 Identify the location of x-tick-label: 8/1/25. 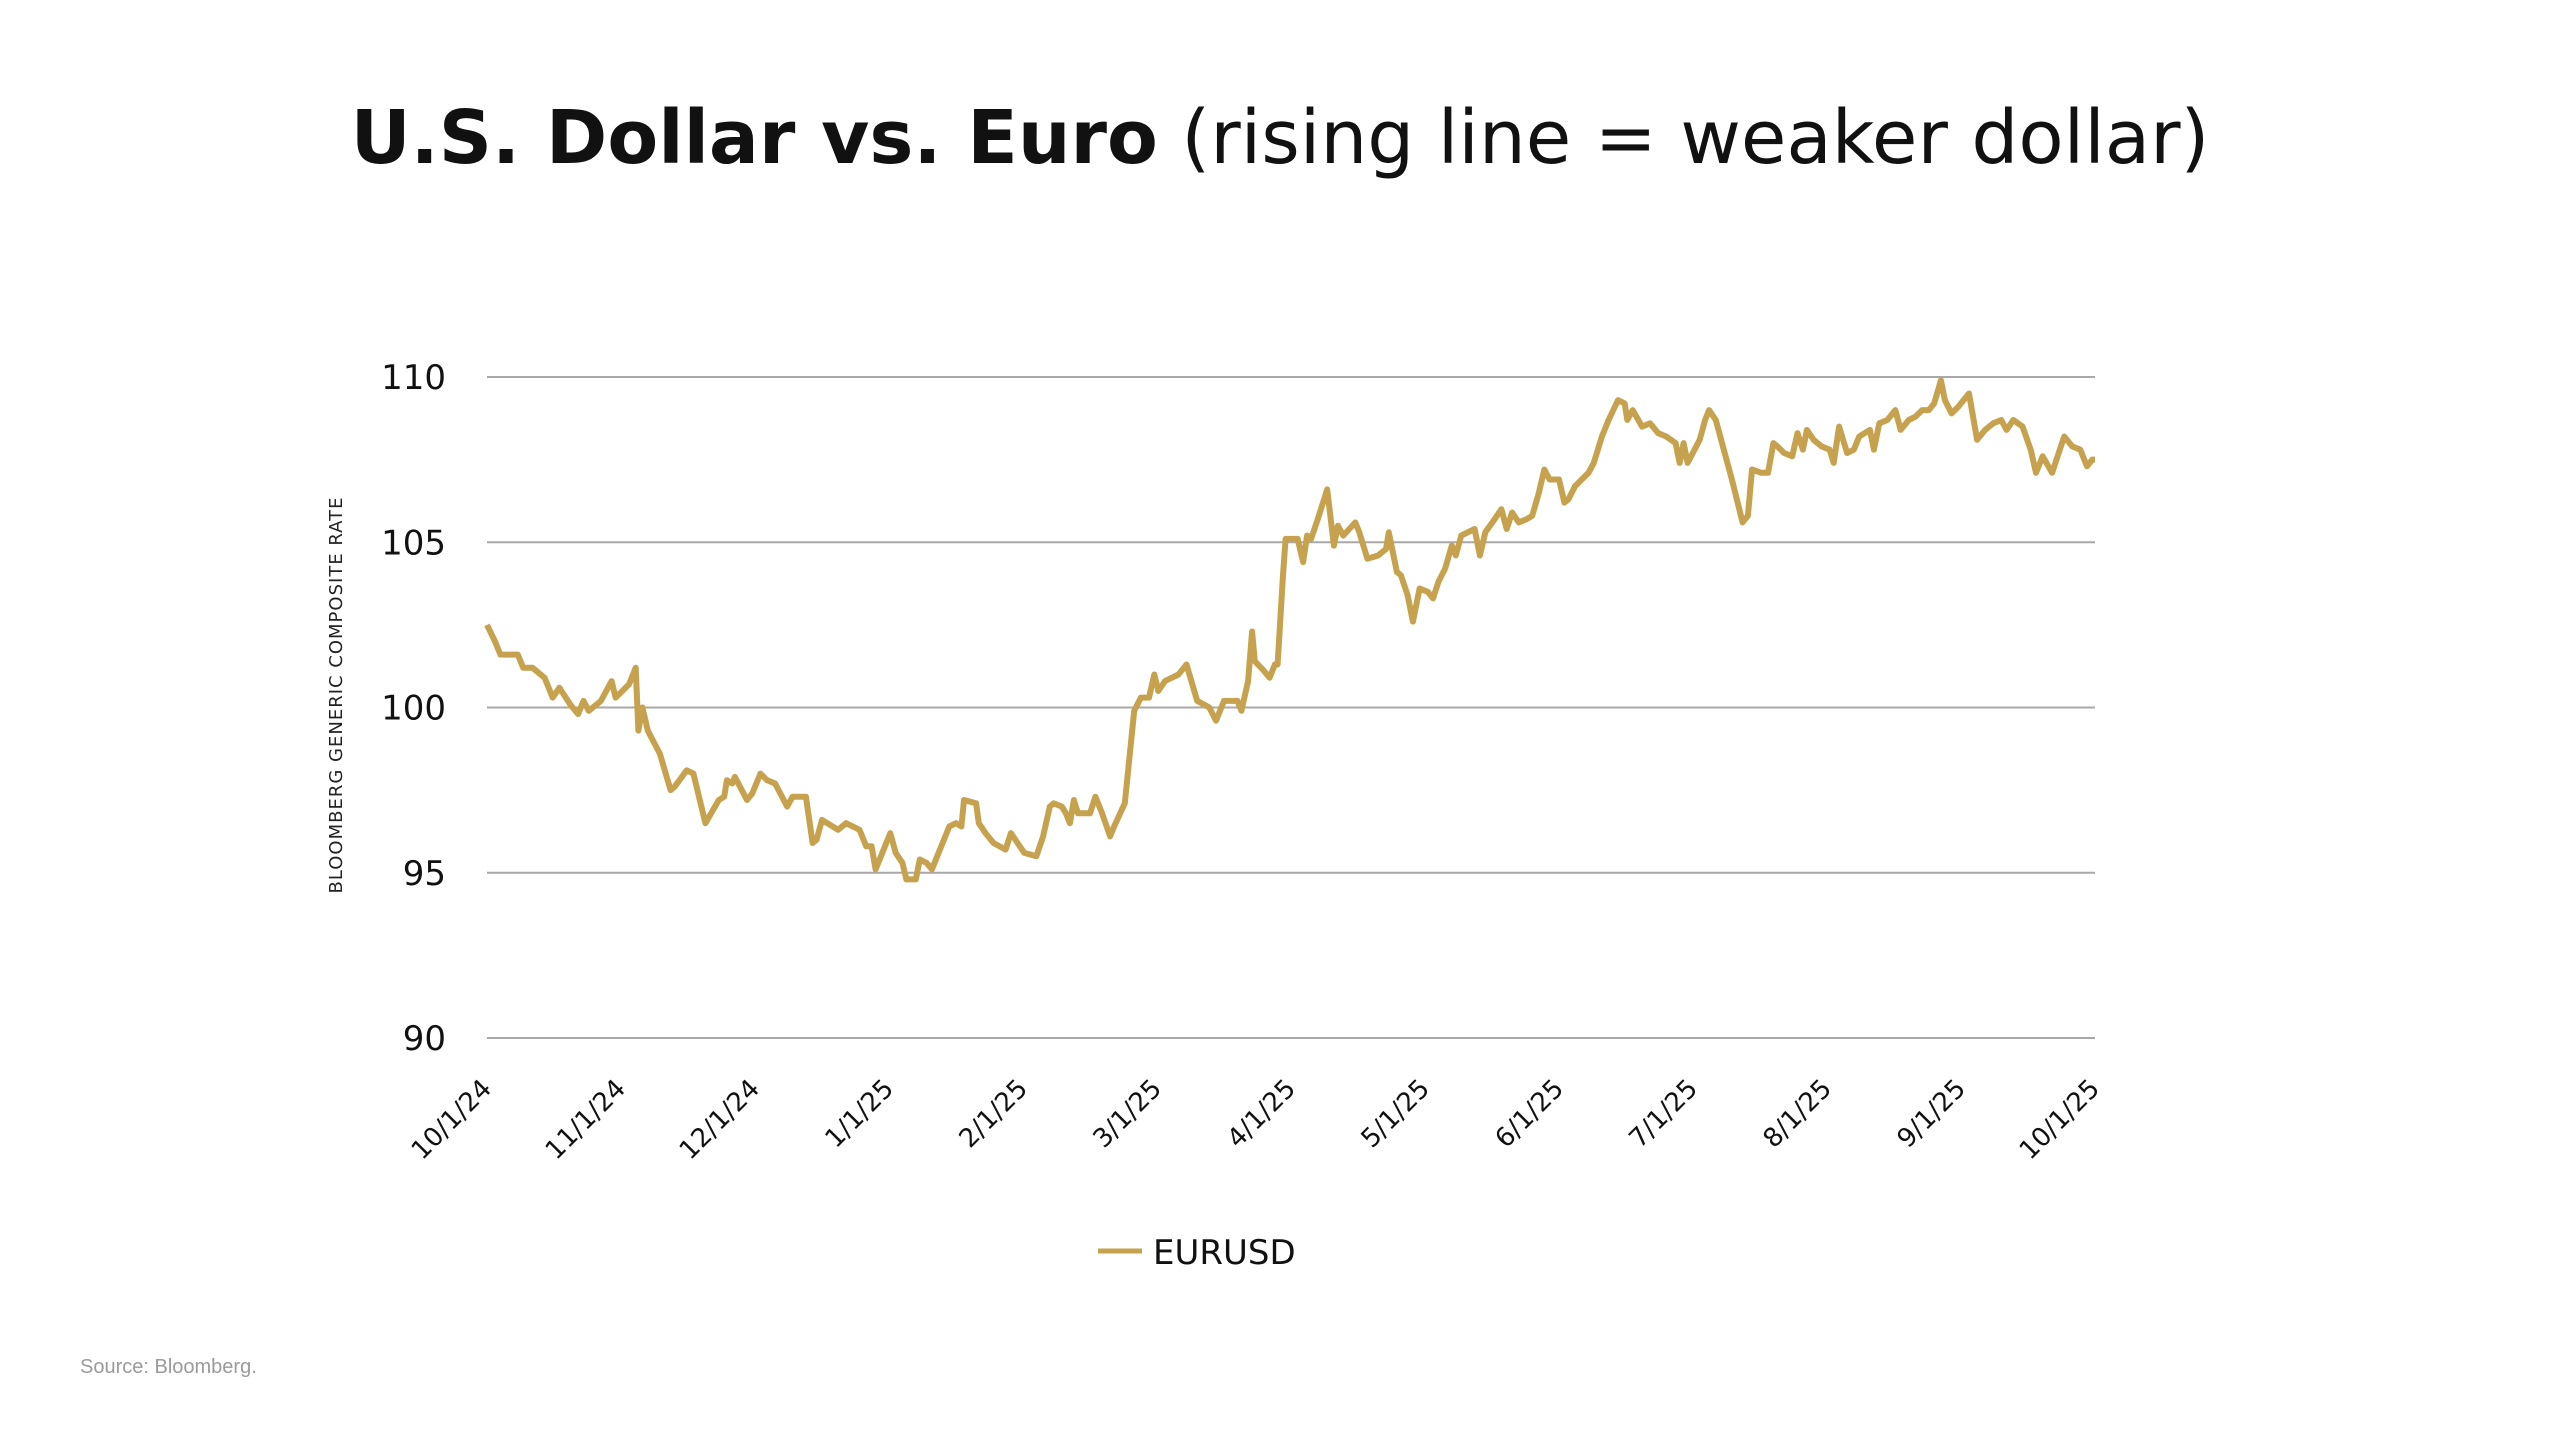
(1798, 1114).